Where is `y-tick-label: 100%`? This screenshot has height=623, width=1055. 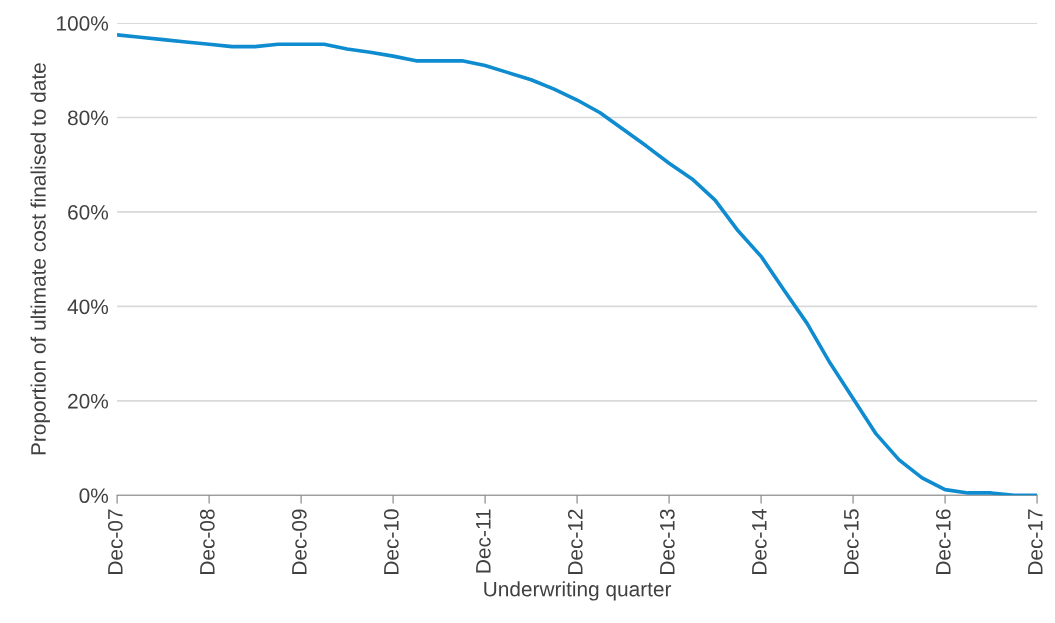 y-tick-label: 100% is located at coordinates (83, 23).